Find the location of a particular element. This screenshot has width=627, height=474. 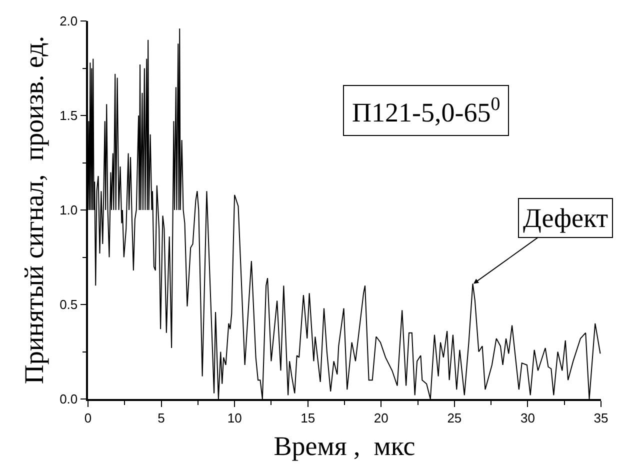

y-tick-label: 2.0 is located at coordinates (69, 21).